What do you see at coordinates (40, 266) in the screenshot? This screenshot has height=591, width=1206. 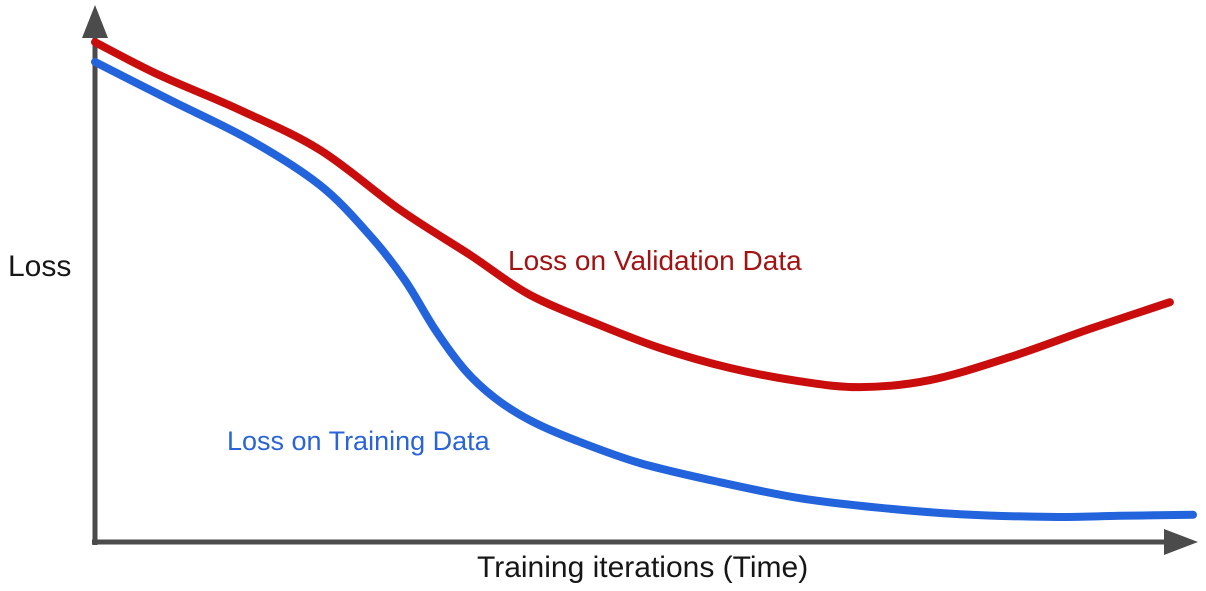 I see `y-axis-label: Loss` at bounding box center [40, 266].